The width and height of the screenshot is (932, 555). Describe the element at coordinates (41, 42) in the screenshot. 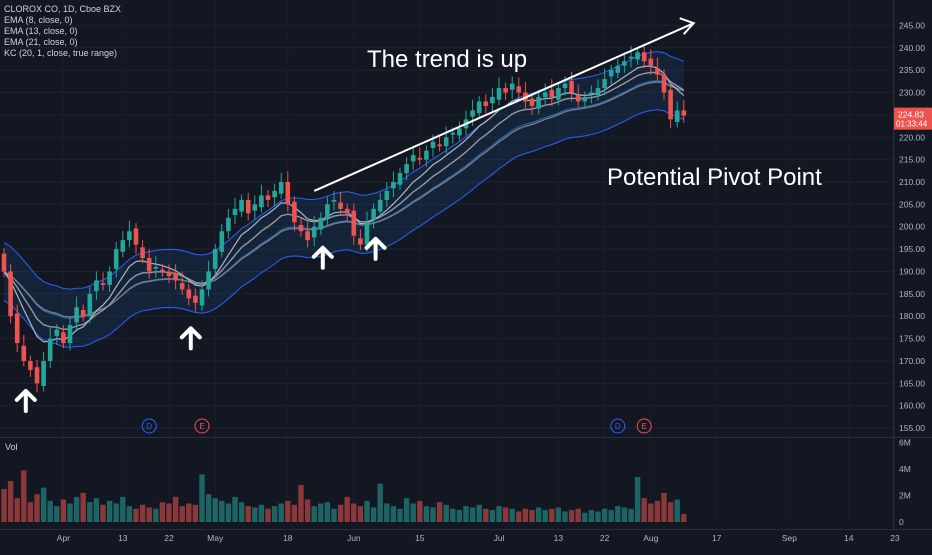

I see `ema21-legend: EMA (21, close, 0)` at that location.